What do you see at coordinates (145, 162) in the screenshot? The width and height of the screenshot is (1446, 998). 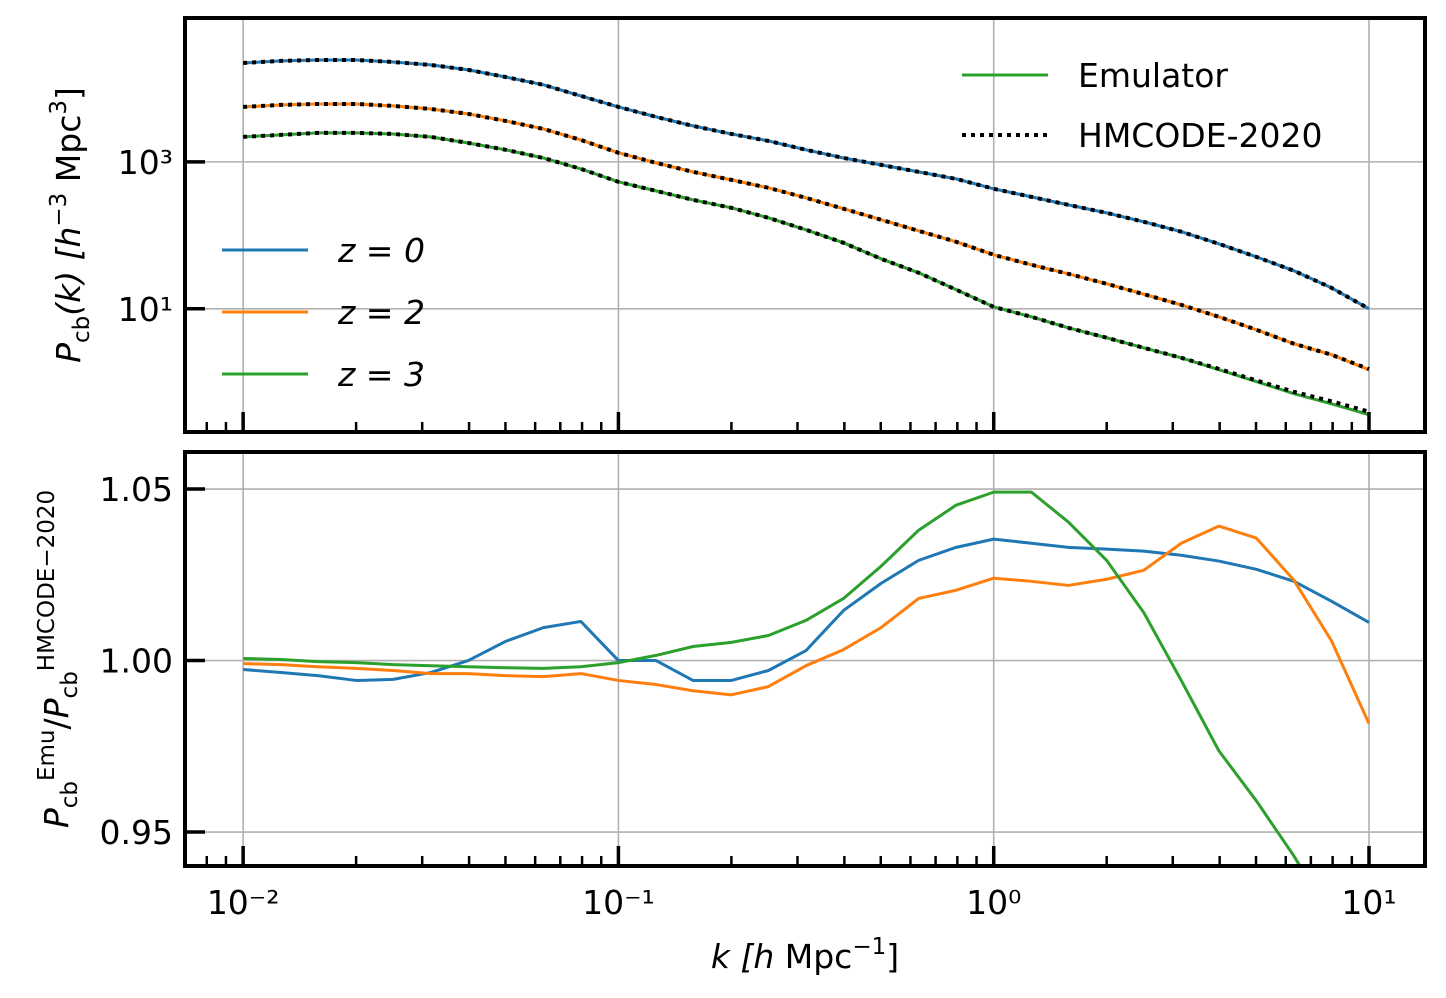 I see `y-tick-label: 10³` at bounding box center [145, 162].